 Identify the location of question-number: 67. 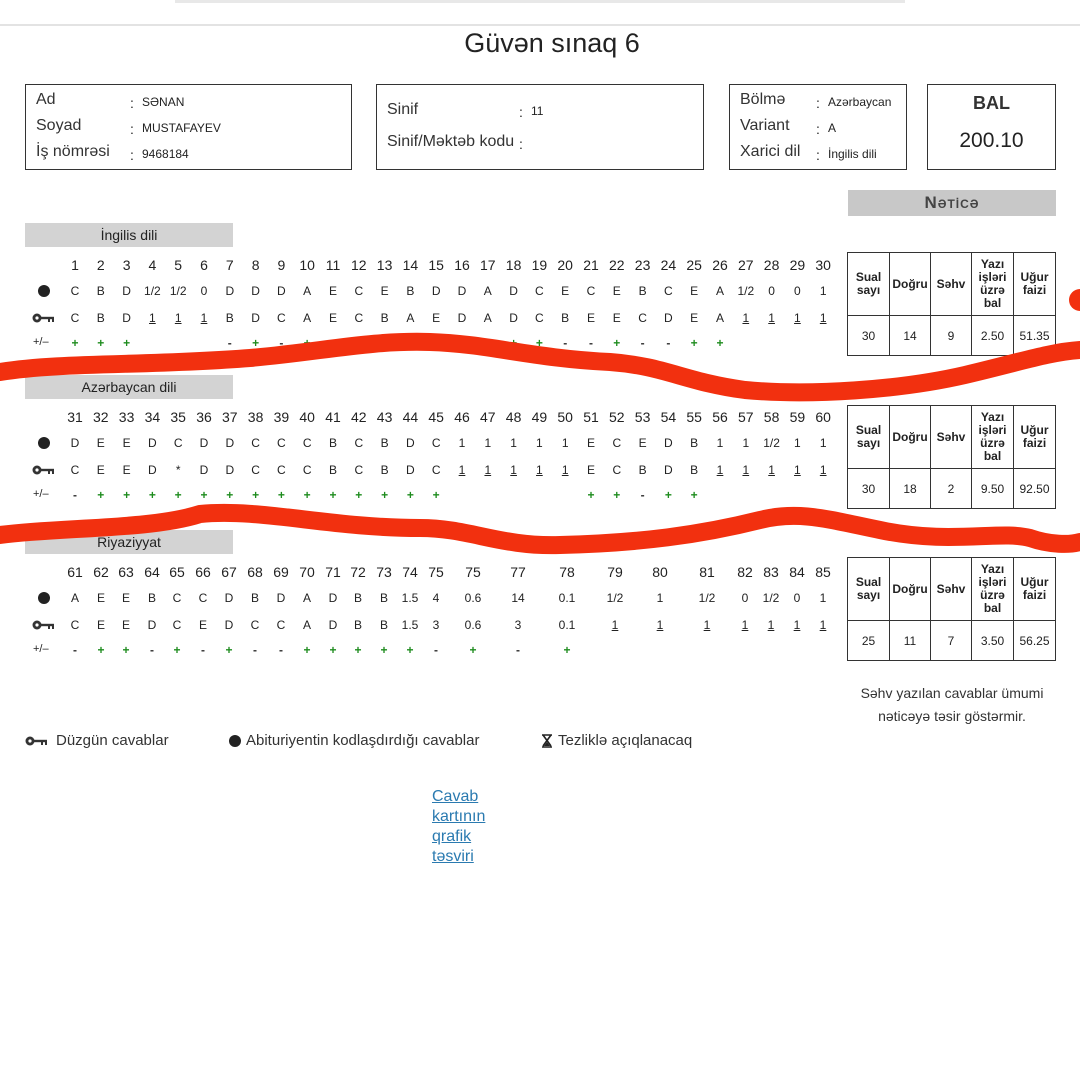
(229, 572).